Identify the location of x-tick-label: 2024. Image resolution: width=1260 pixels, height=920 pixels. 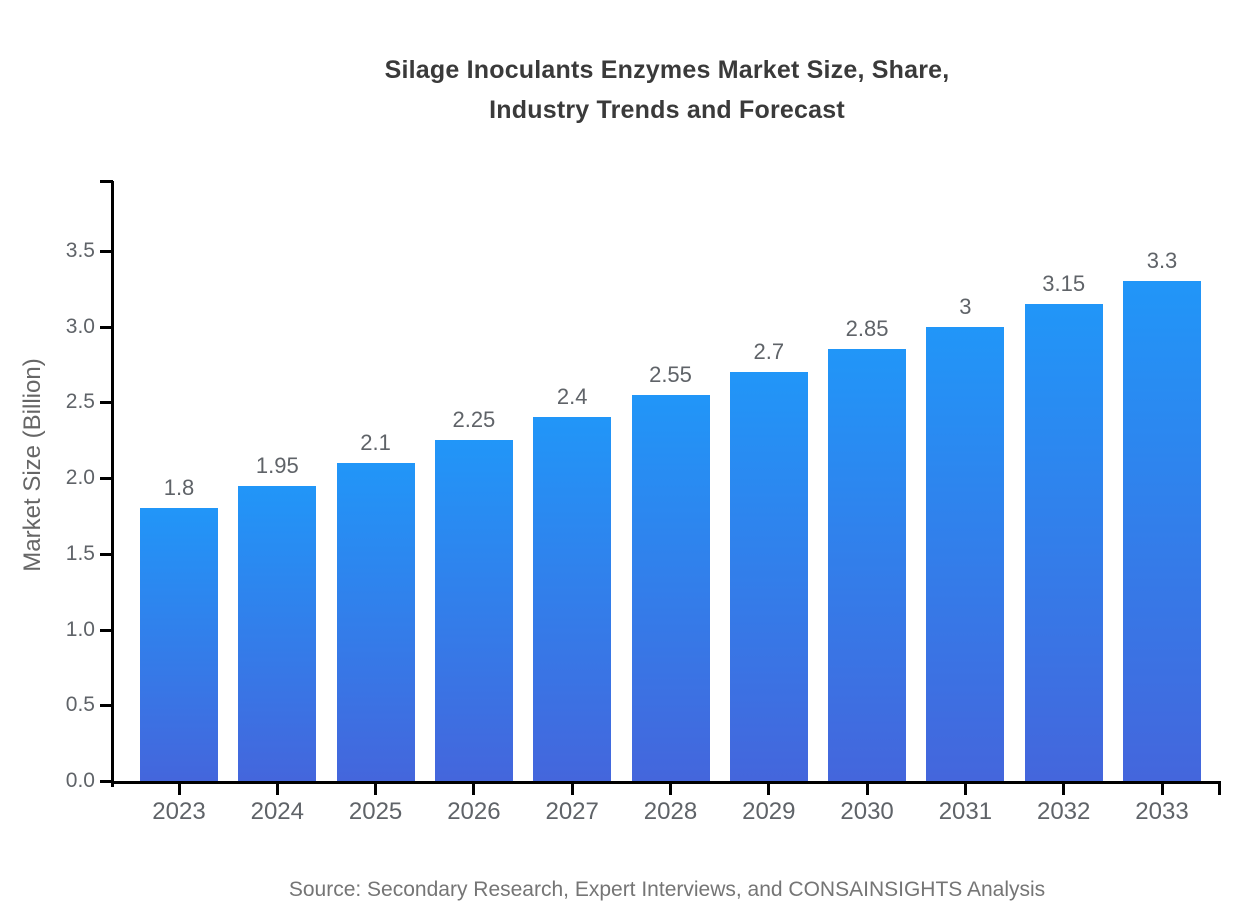
(277, 811).